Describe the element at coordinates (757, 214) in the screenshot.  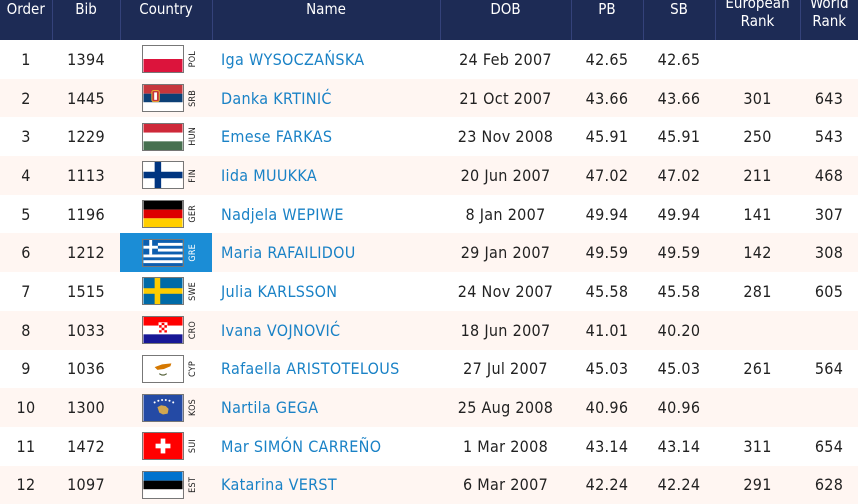
I see `european-rank-cell: 141` at that location.